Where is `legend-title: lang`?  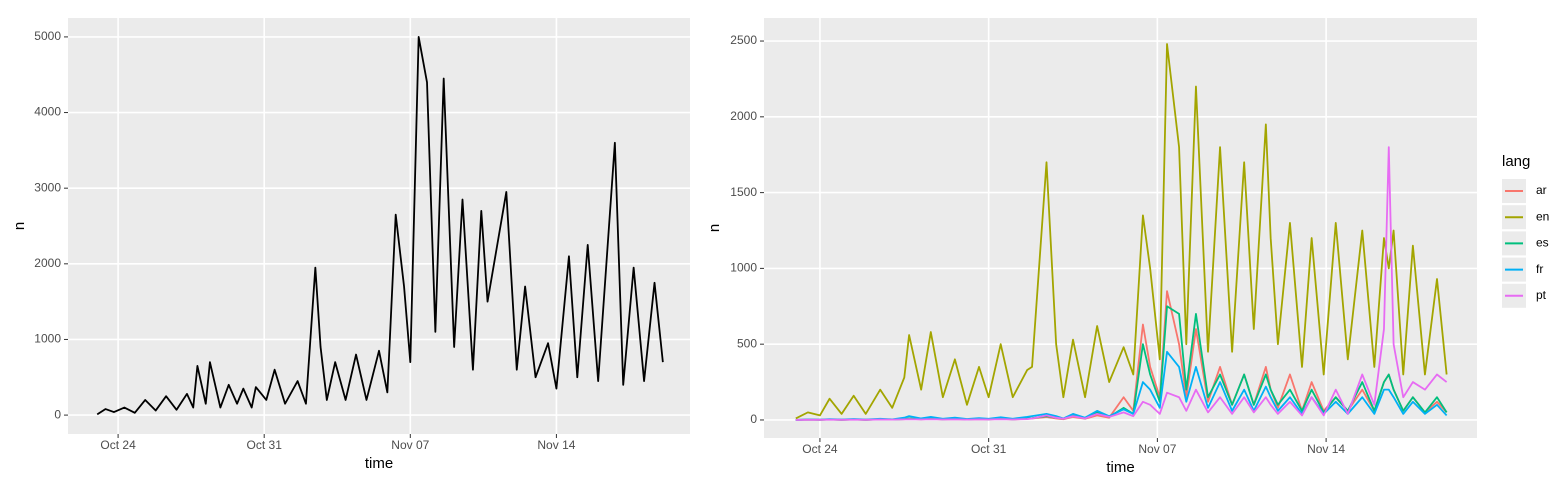
legend-title: lang is located at coordinates (1516, 161).